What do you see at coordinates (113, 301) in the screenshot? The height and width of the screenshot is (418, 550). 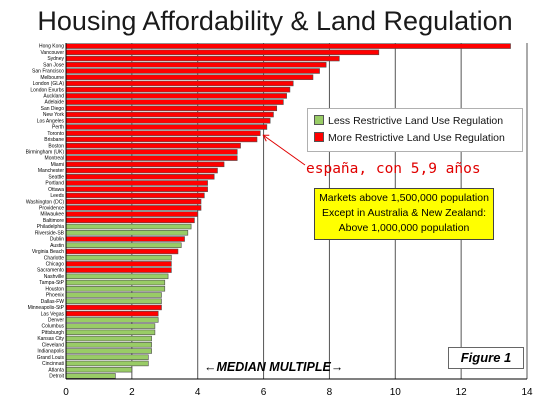 I see `bar-dallas-fw` at bounding box center [113, 301].